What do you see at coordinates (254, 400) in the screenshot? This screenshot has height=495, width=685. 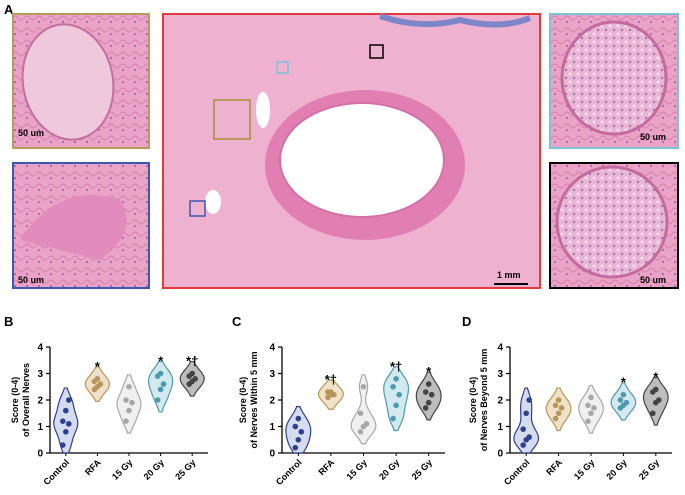 I see `y-axis-label: of Nerves Within 5 mm` at bounding box center [254, 400].